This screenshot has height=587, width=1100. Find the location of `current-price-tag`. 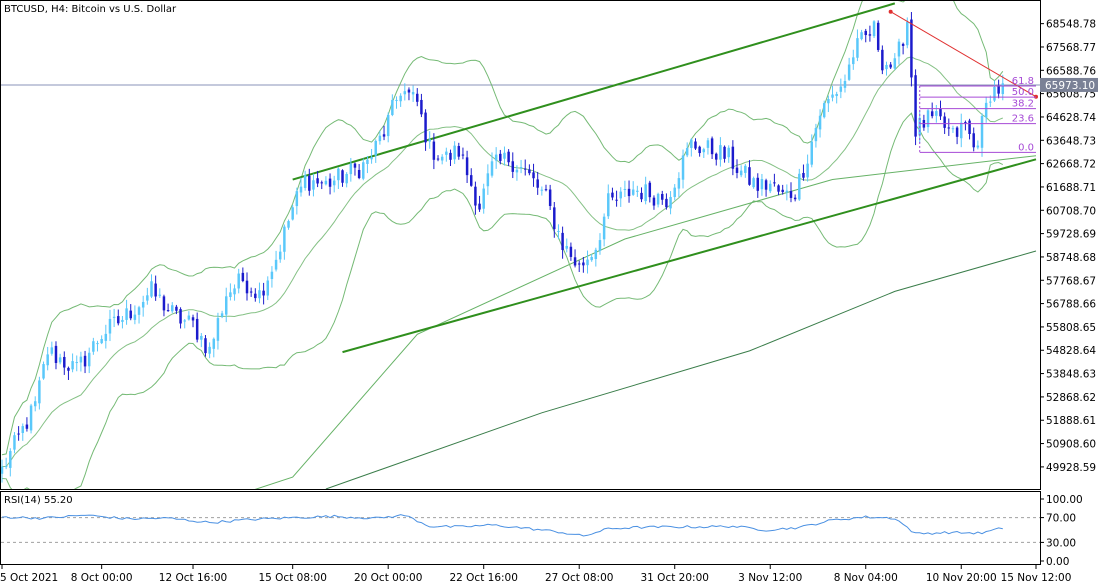

current-price-tag is located at coordinates (1069, 84).